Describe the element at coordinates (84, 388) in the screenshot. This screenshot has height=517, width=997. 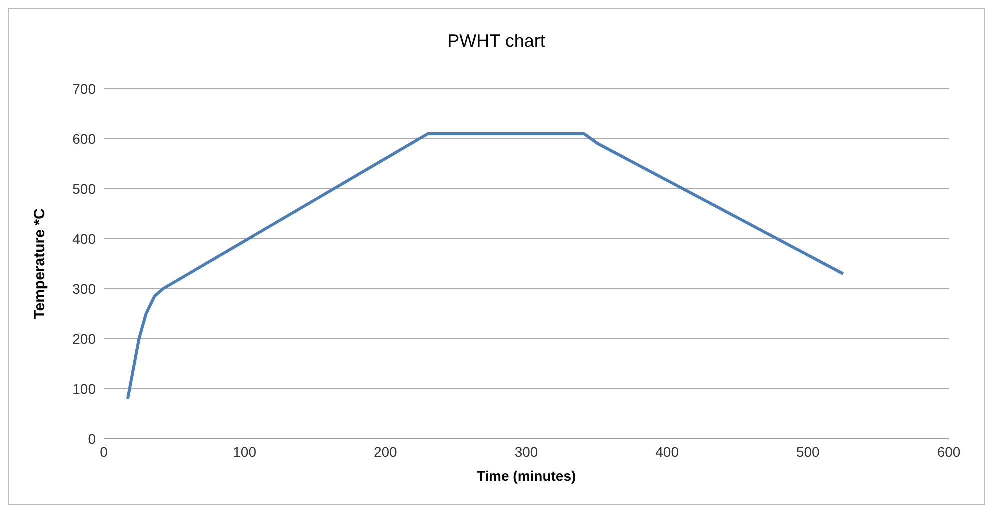
I see `y-tick-label: 100` at that location.